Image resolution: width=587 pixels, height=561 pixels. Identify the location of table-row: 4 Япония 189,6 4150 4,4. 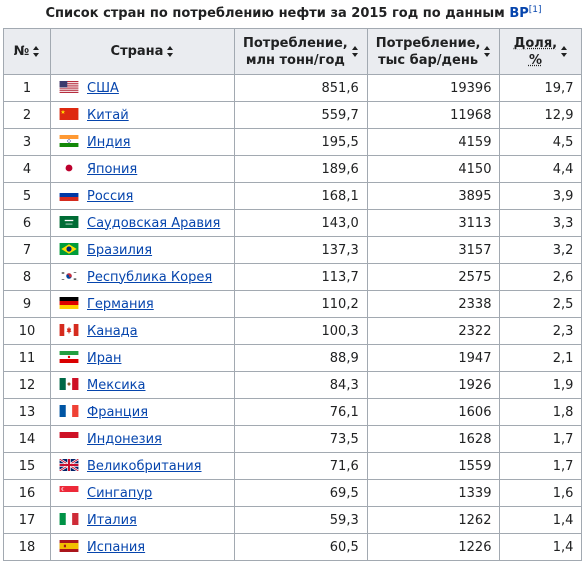
(293, 169).